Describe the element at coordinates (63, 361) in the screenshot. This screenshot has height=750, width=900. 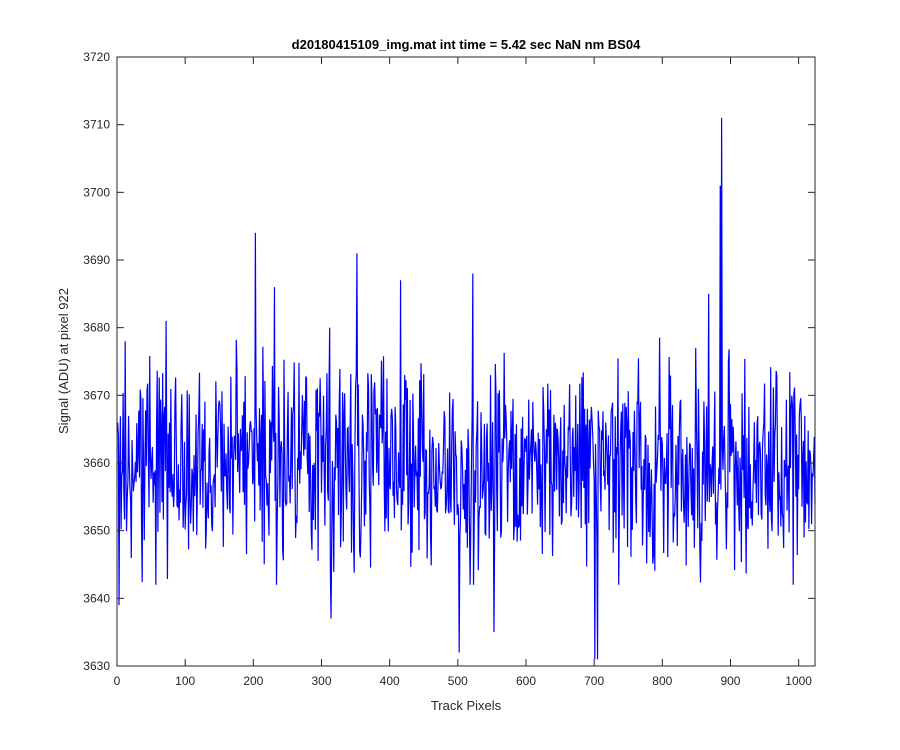
I see `y-axis-label: Signal (ADU) at pixel 922` at that location.